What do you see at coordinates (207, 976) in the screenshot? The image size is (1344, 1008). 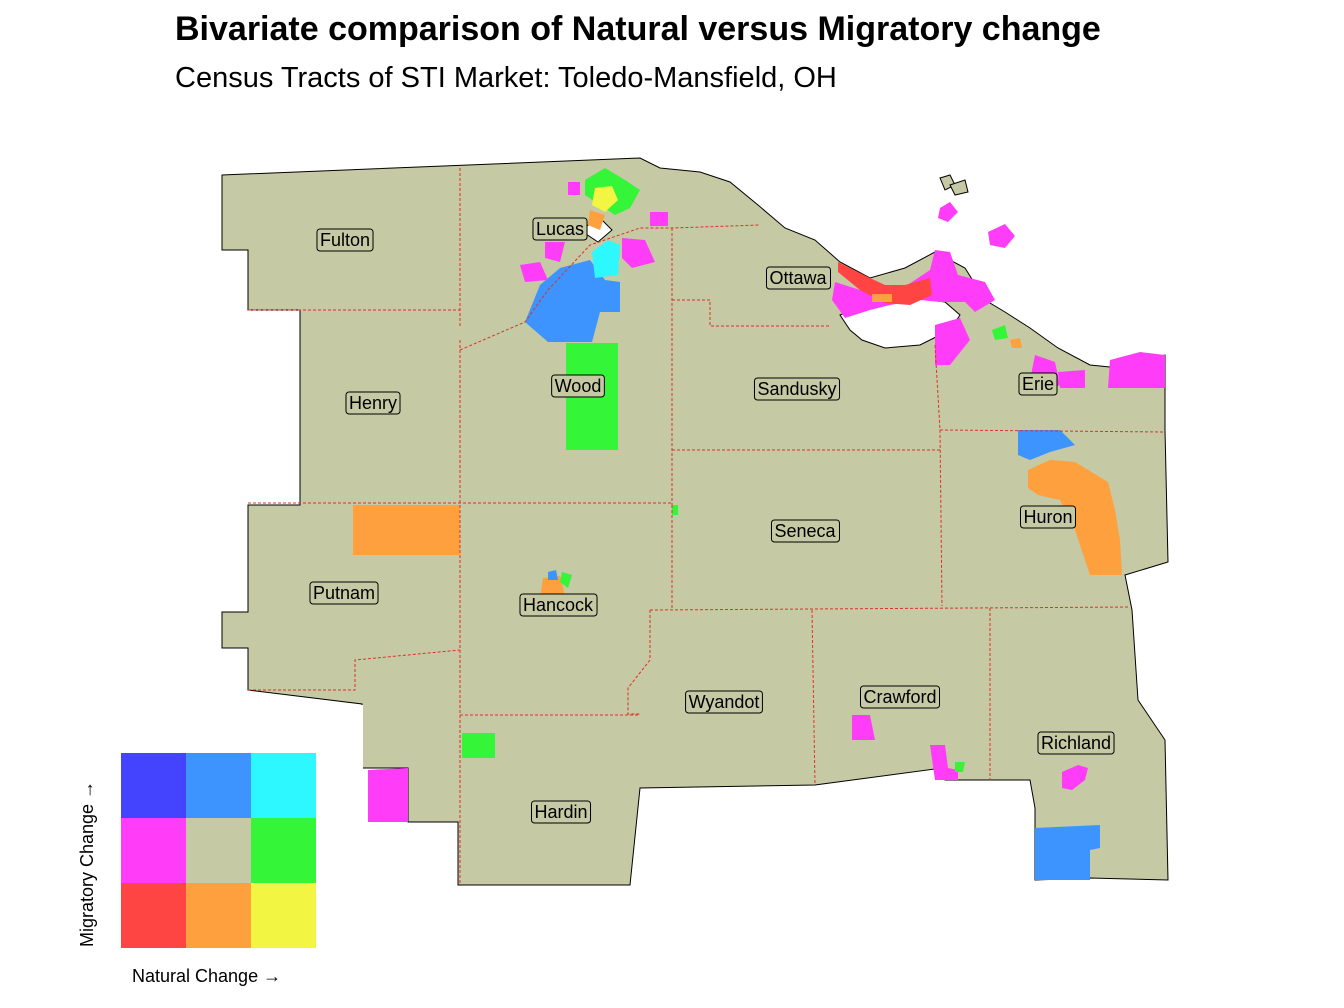 I see `legend-x-axis-label: Natural Change →` at bounding box center [207, 976].